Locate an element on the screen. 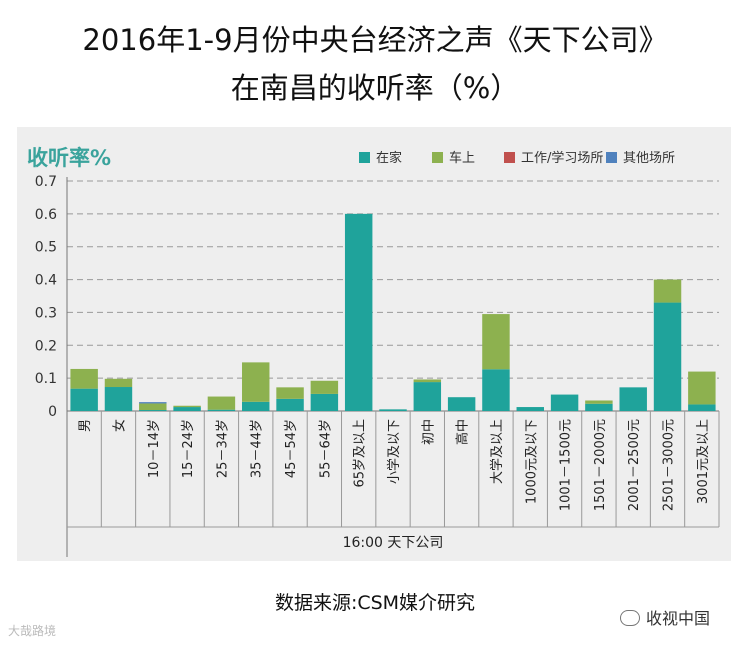 Image resolution: width=750 pixels, height=650 pixels. x-tick-label: 2001－2500元 is located at coordinates (634, 465).